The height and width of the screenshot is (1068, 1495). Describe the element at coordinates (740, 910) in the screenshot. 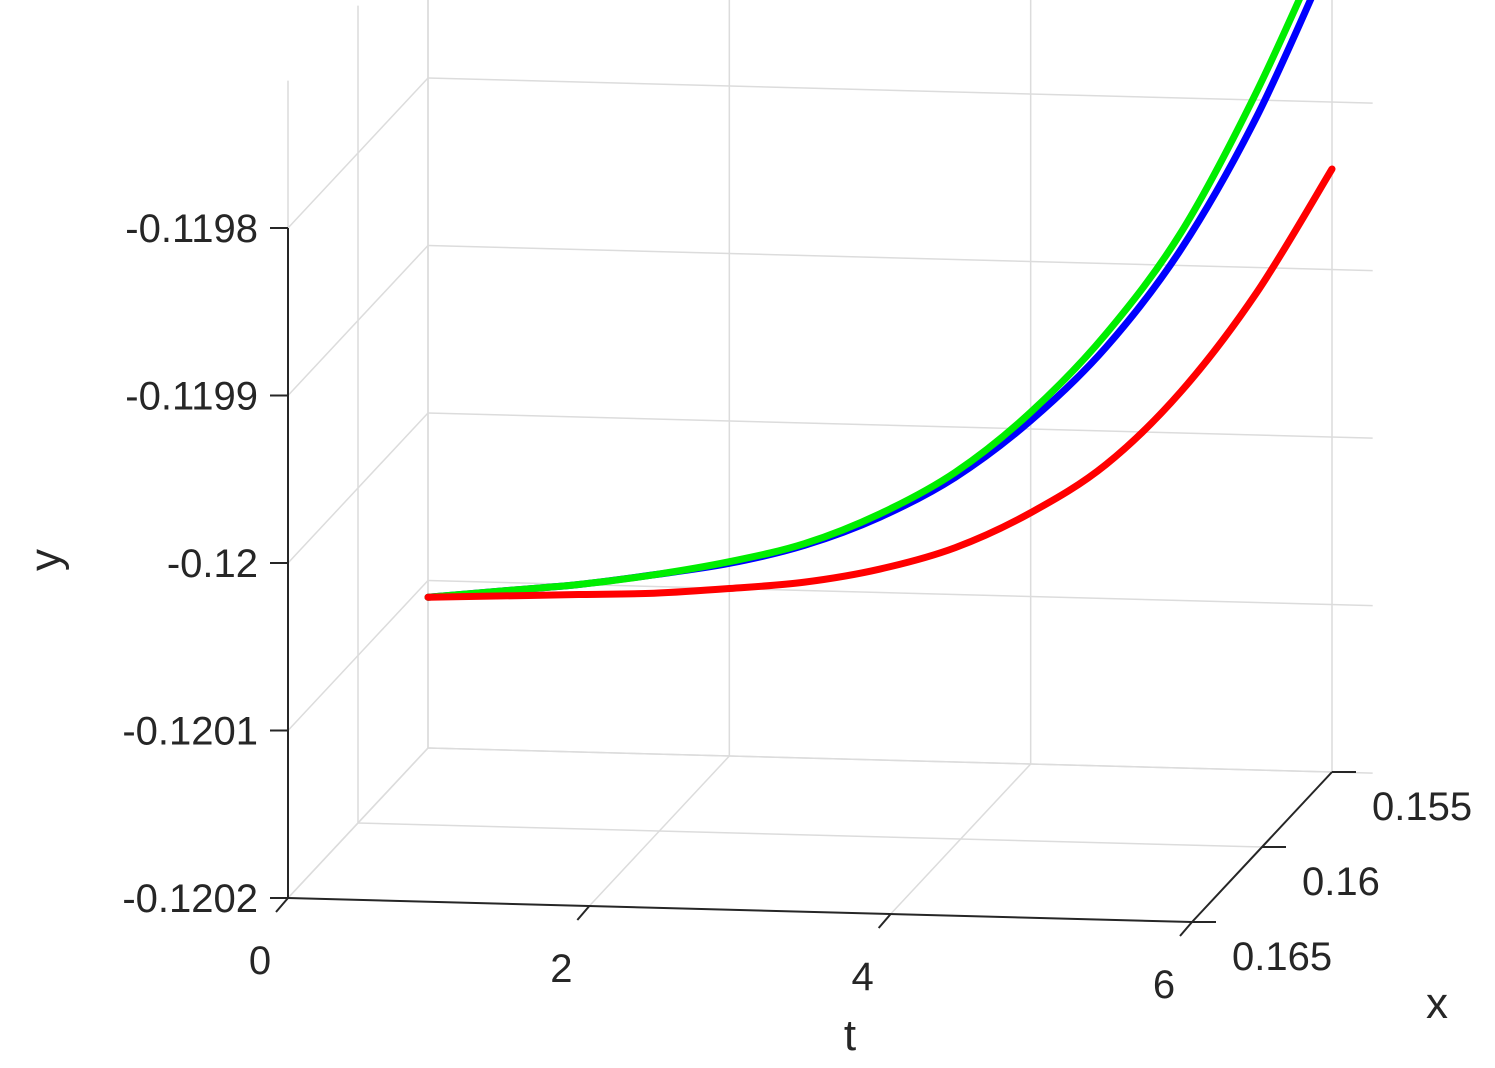

I see `t-axis-line` at that location.